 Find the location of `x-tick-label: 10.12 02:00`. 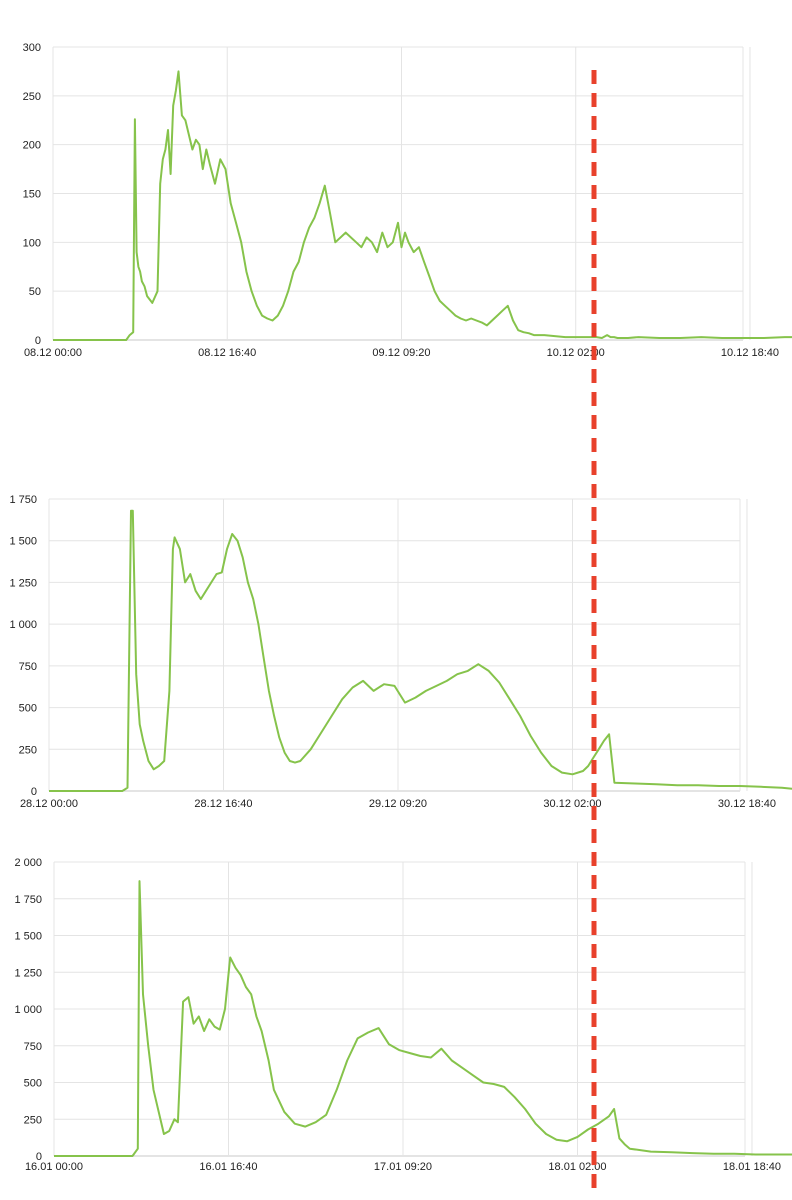

x-tick-label: 10.12 02:00 is located at coordinates (576, 353).